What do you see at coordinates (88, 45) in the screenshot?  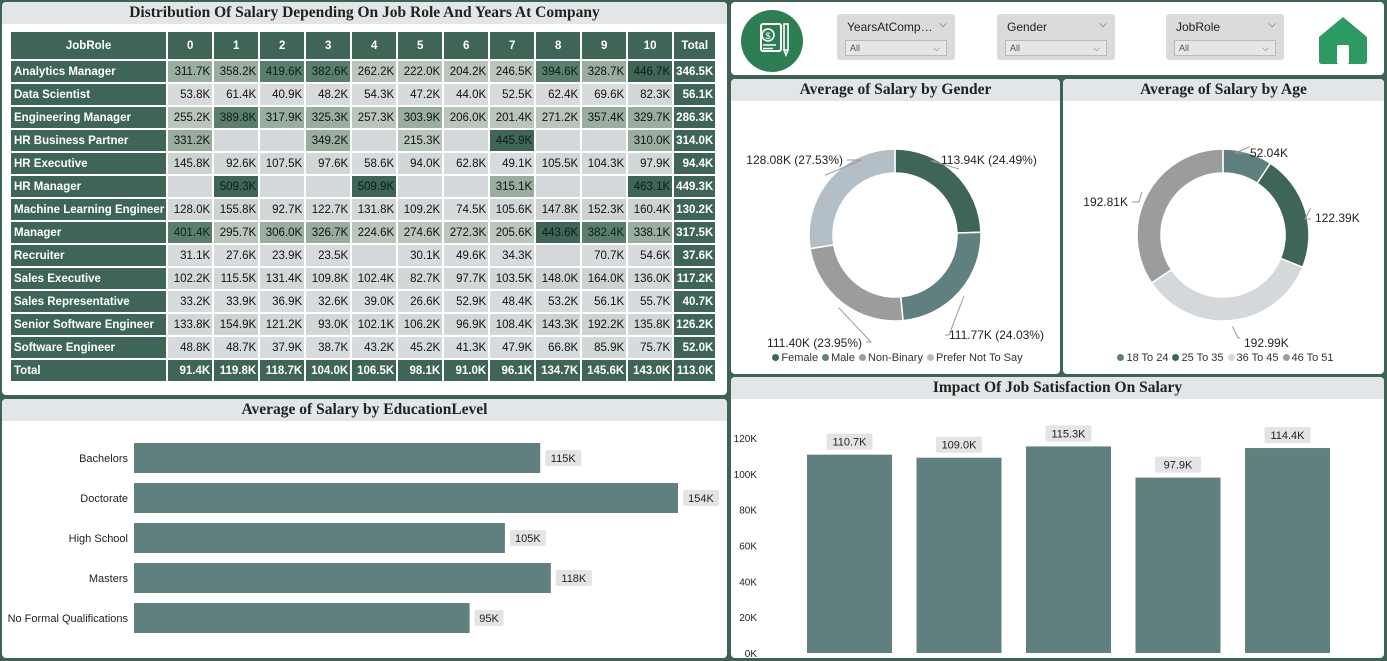 I see `column-header-jobrole: JobRole` at bounding box center [88, 45].